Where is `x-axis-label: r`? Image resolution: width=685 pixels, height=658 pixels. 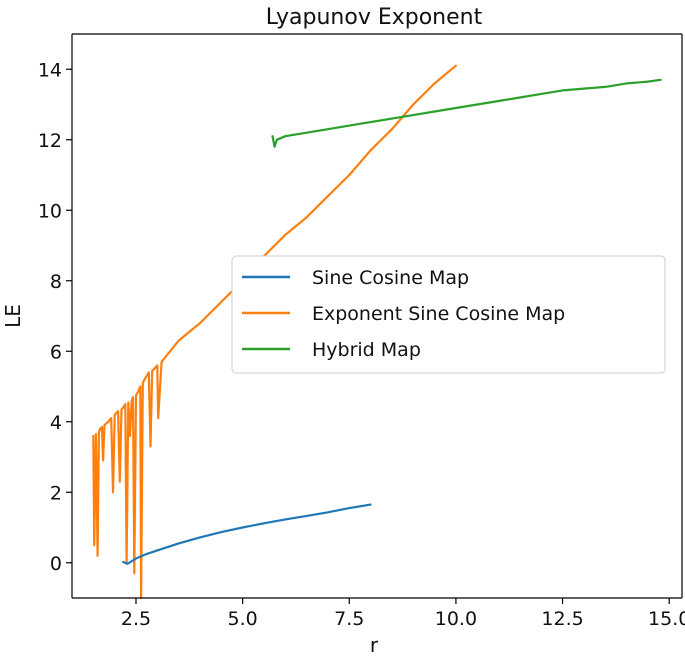 x-axis-label: r is located at coordinates (374, 645).